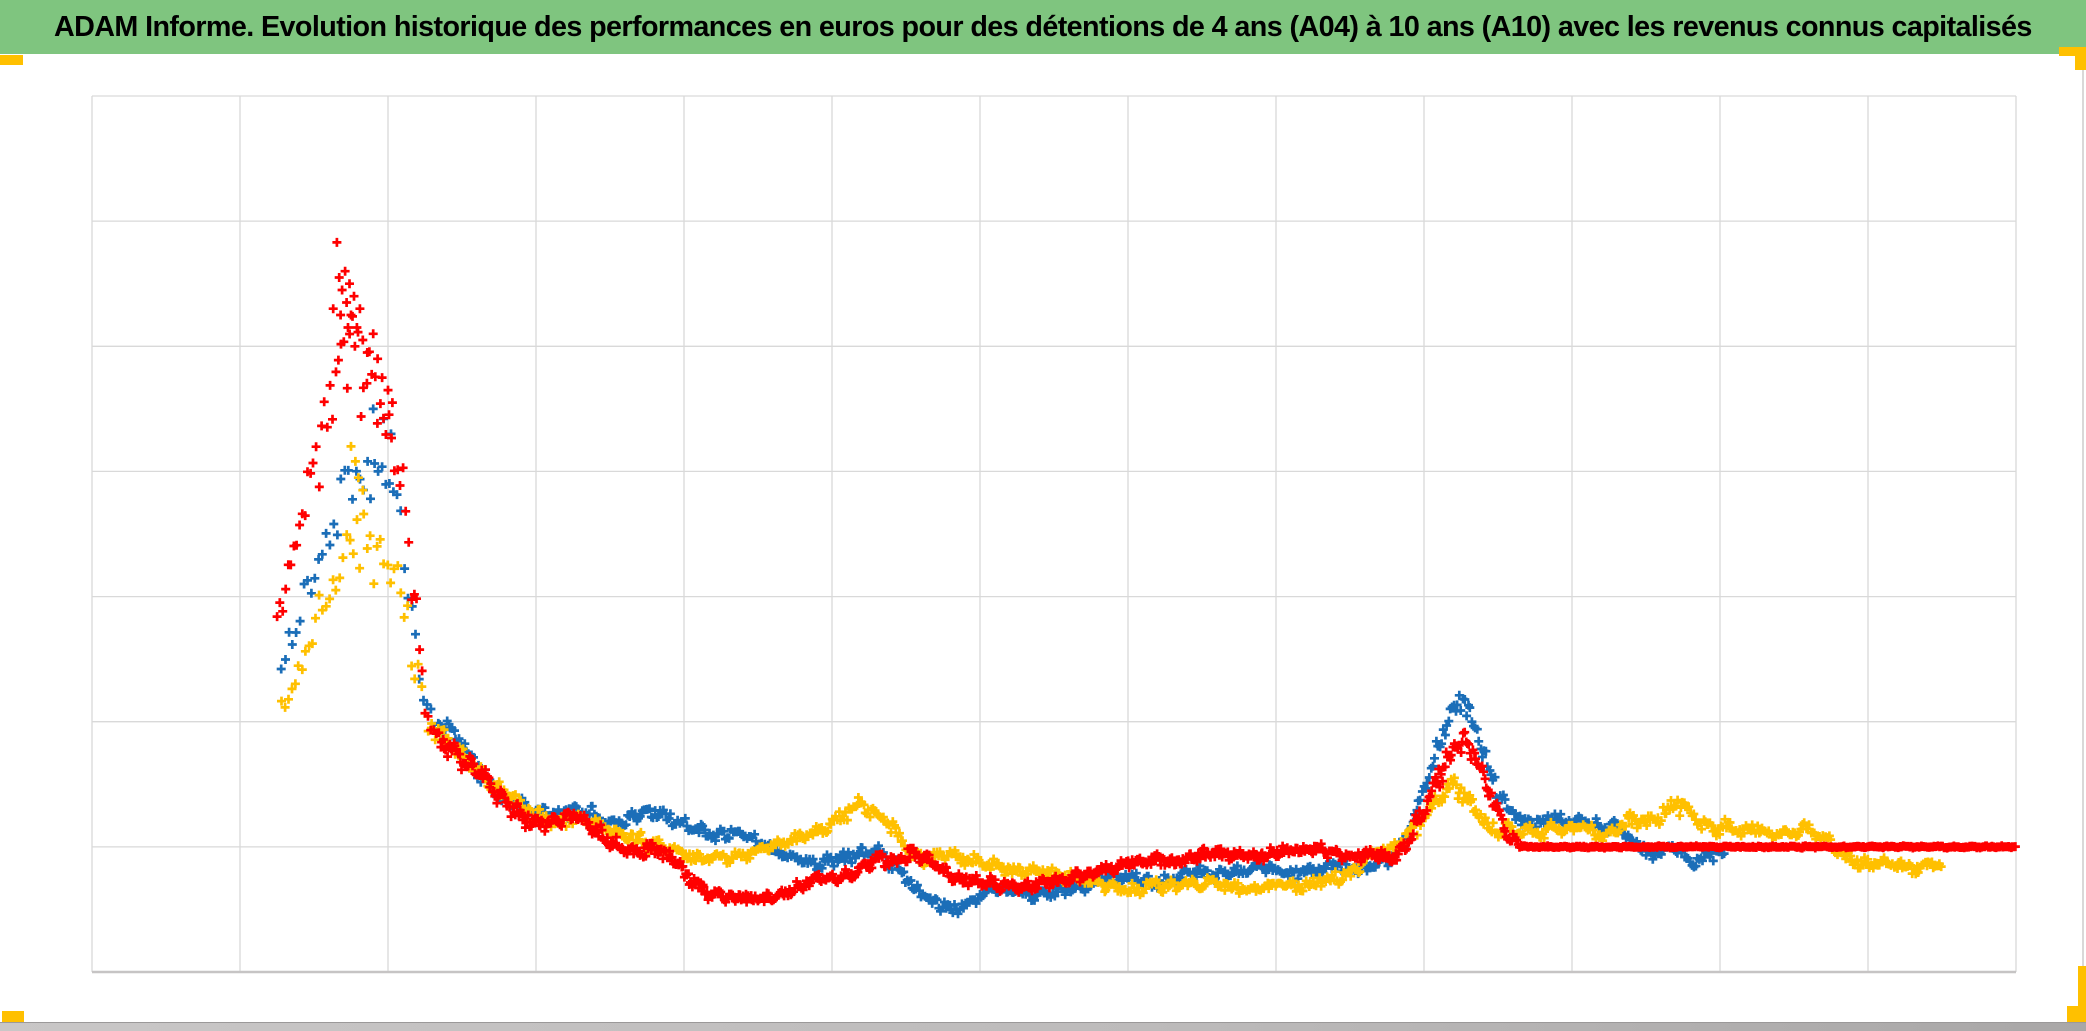 Image resolution: width=2086 pixels, height=1031 pixels. I want to click on right-edge-divider, so click(2083, 539).